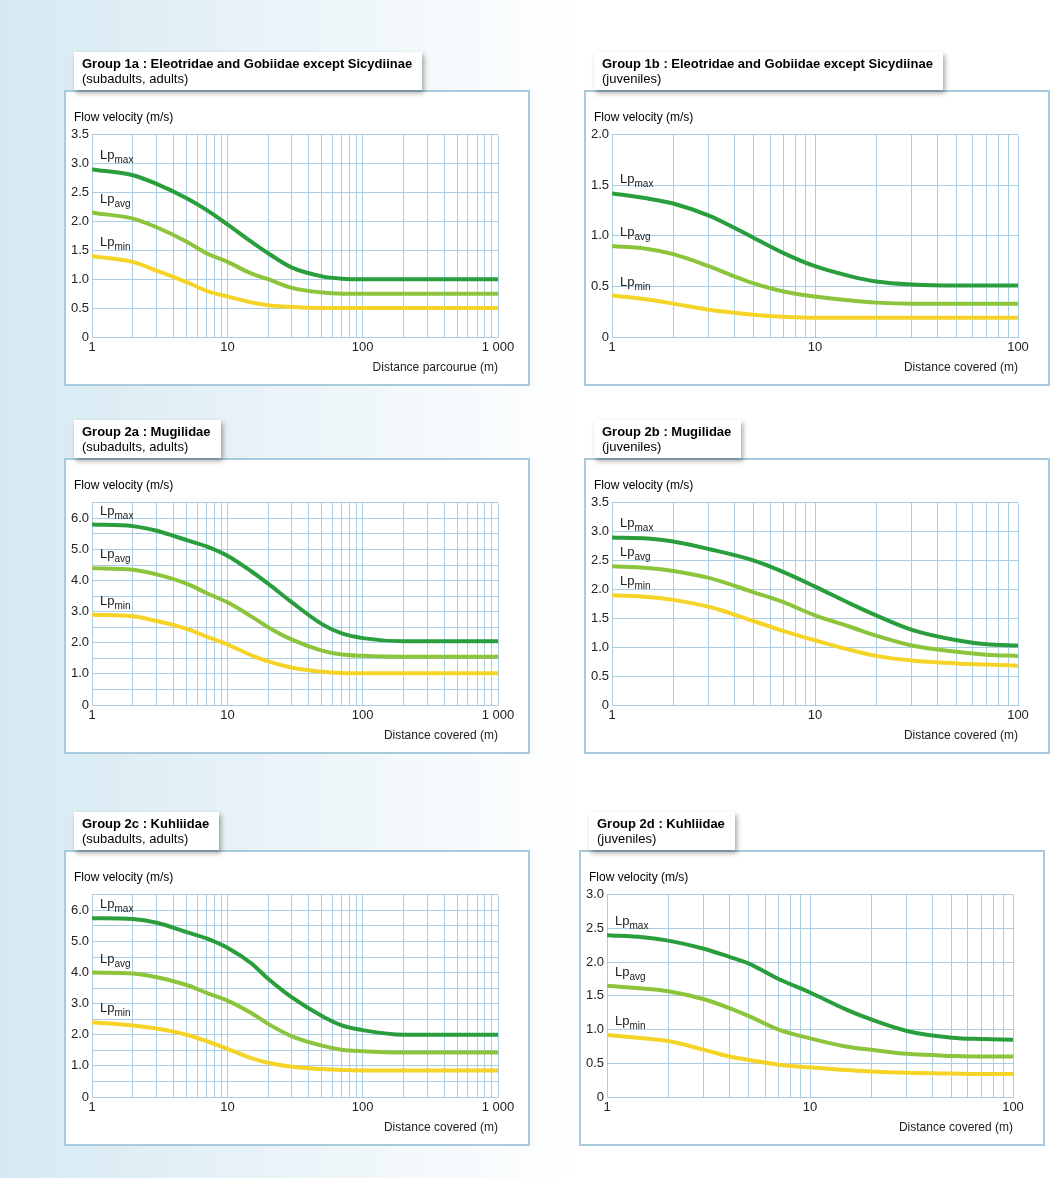  Describe the element at coordinates (247, 63) in the screenshot. I see `chart-title: Group 1a : Eleotridae and Gobiidae except Sicydiinae` at that location.